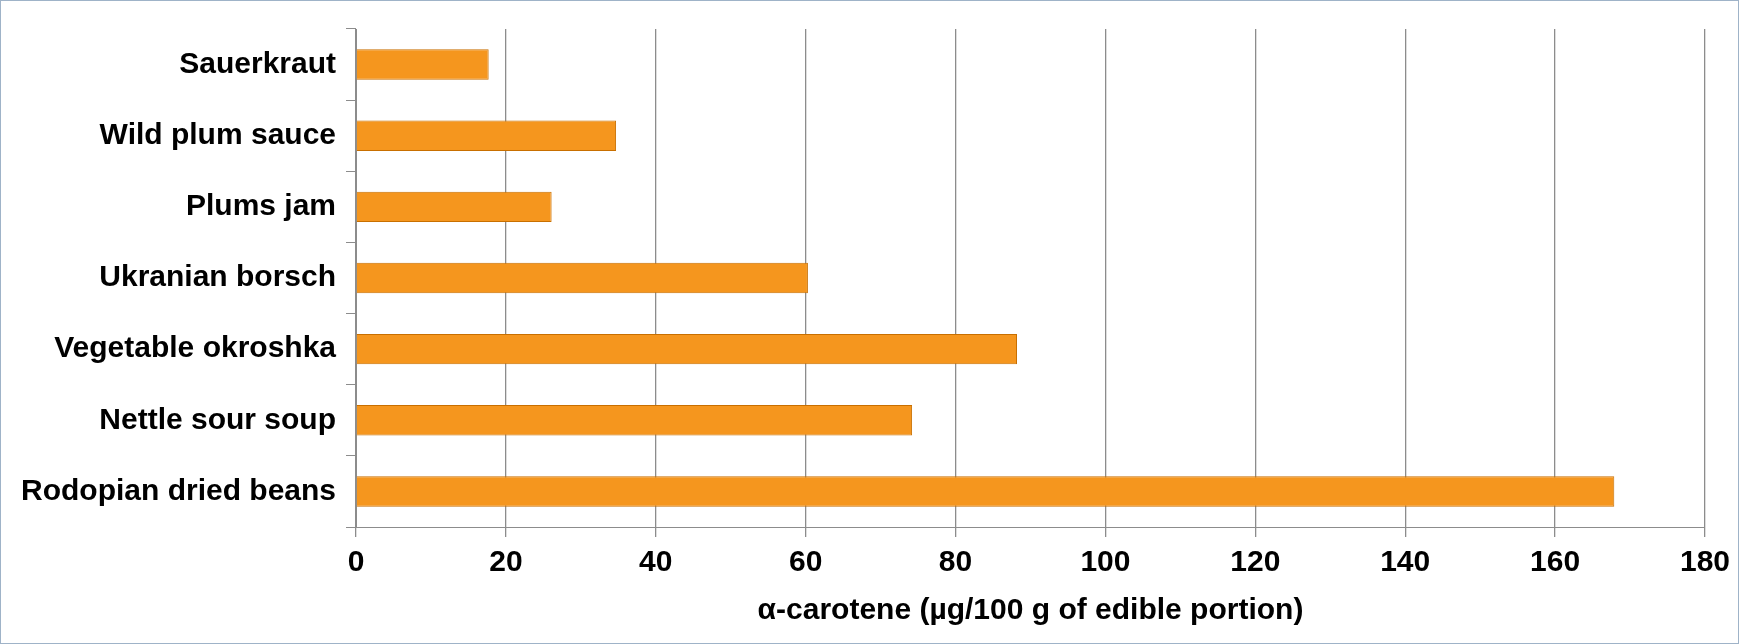 The image size is (1739, 644). Describe the element at coordinates (1105, 561) in the screenshot. I see `x-tick-label: 100` at that location.